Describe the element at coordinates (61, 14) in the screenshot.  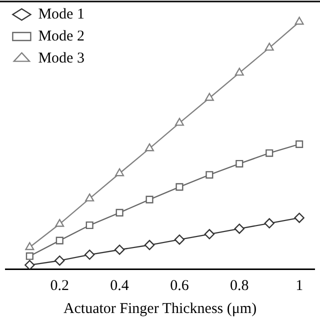
I see `legend-label: Mode 1` at that location.